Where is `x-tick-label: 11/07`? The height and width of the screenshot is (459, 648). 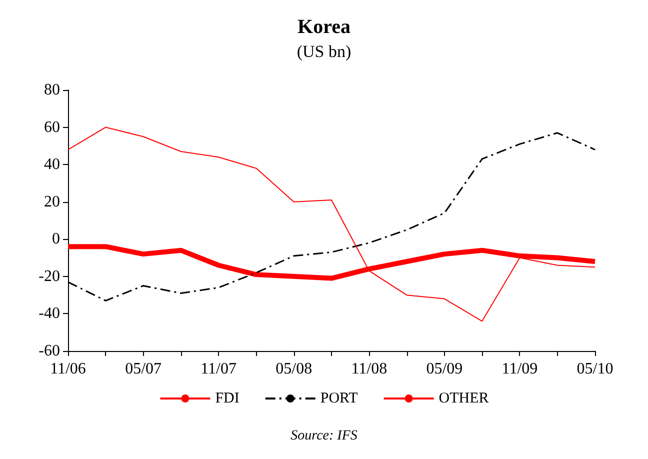 x-tick-label: 11/07 is located at coordinates (218, 369).